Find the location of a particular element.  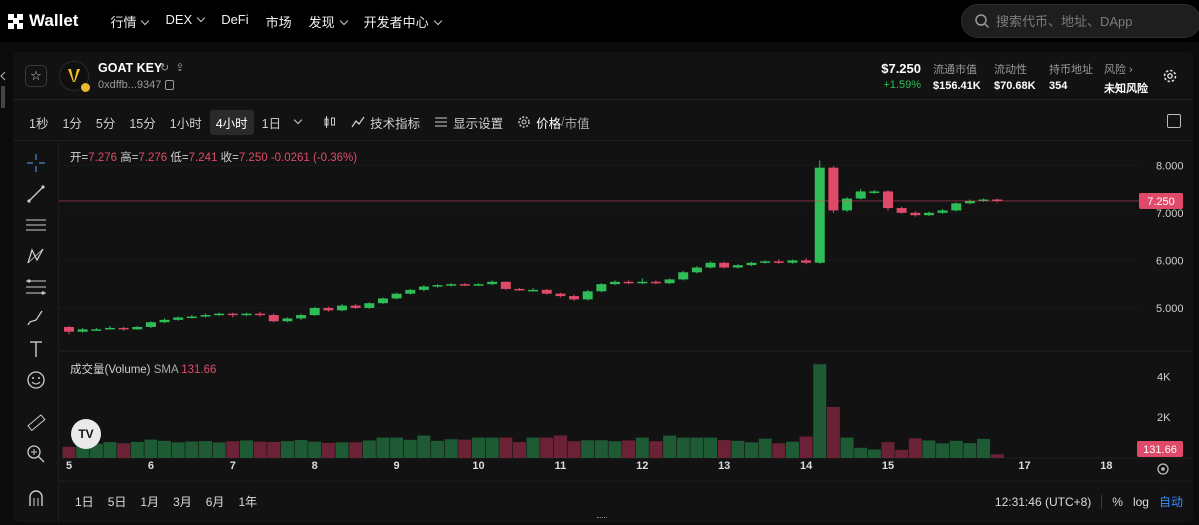

range-6m: 6月 is located at coordinates (215, 502).